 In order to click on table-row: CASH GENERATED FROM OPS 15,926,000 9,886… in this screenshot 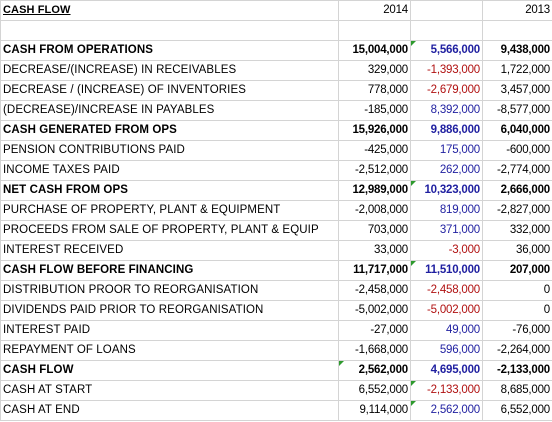, I will do `click(276, 130)`.